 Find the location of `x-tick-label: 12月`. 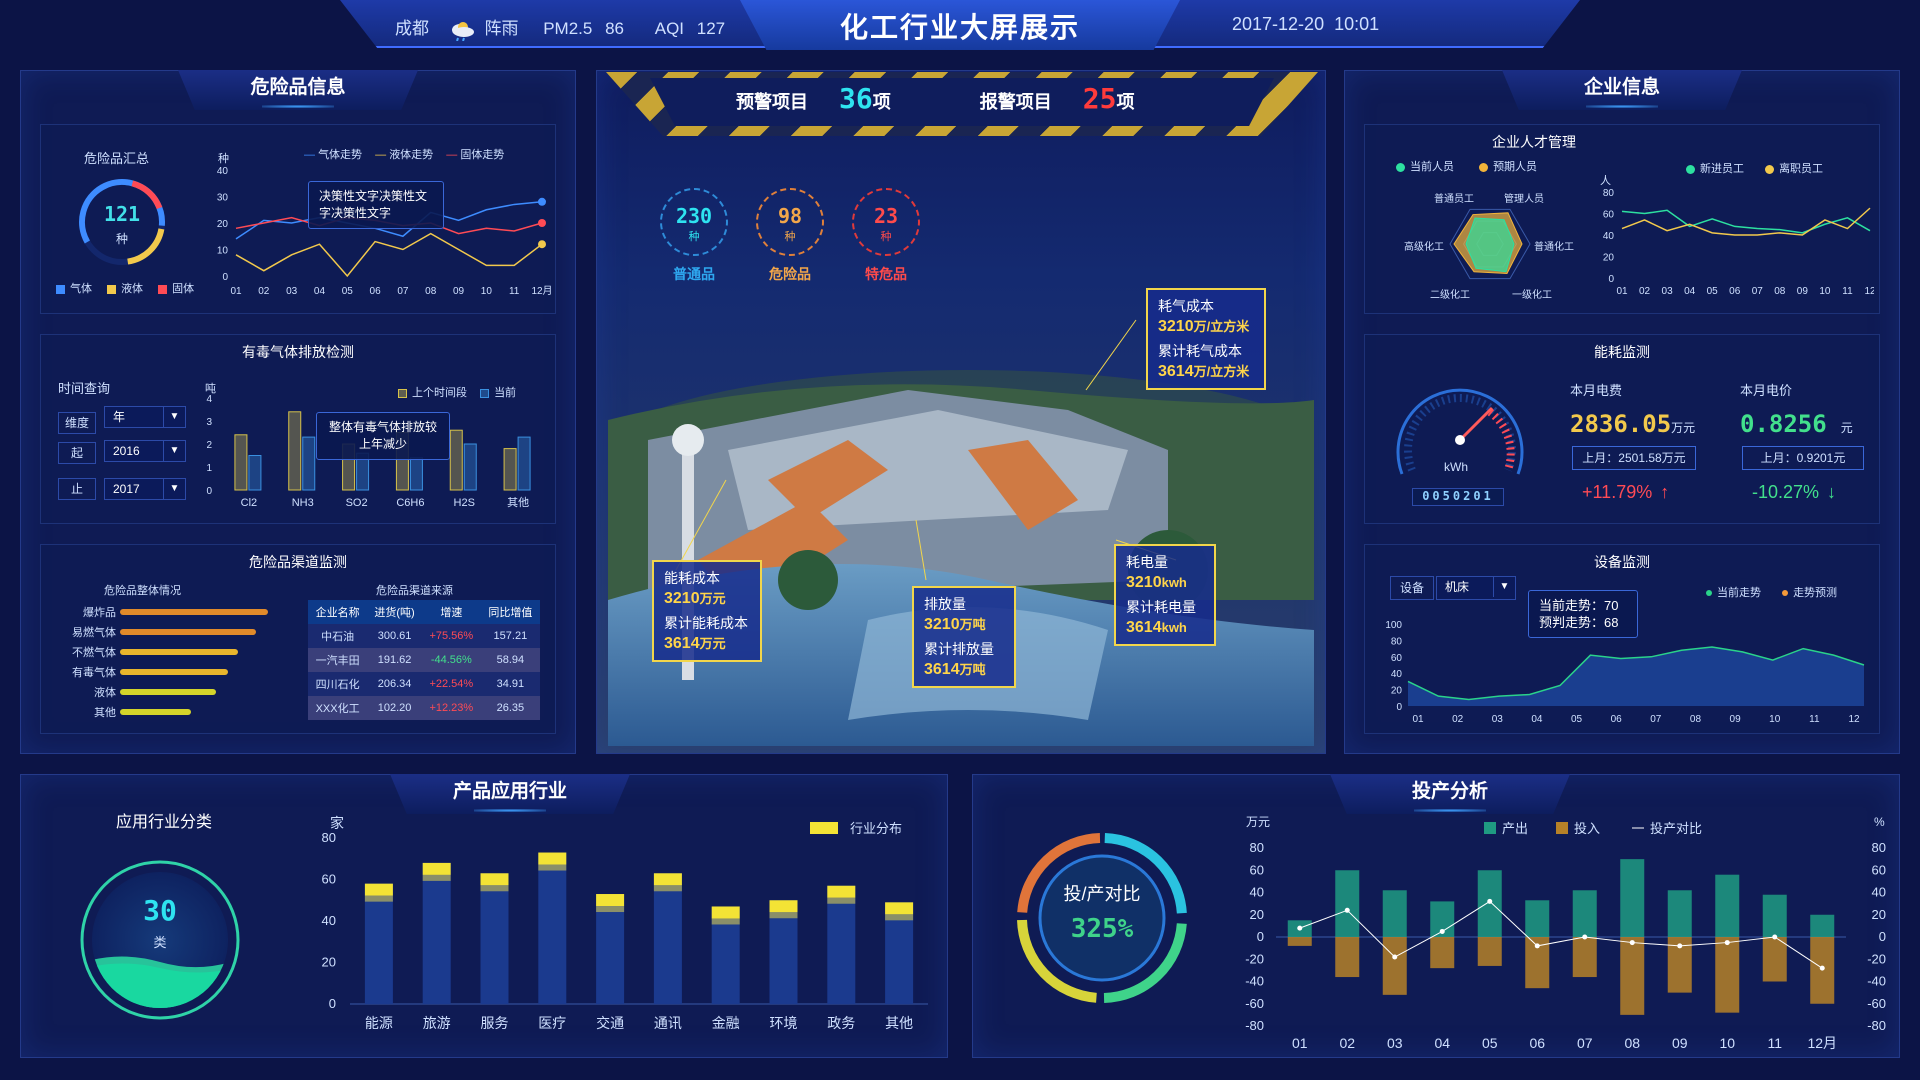

x-tick-label: 12月 is located at coordinates (541, 291).